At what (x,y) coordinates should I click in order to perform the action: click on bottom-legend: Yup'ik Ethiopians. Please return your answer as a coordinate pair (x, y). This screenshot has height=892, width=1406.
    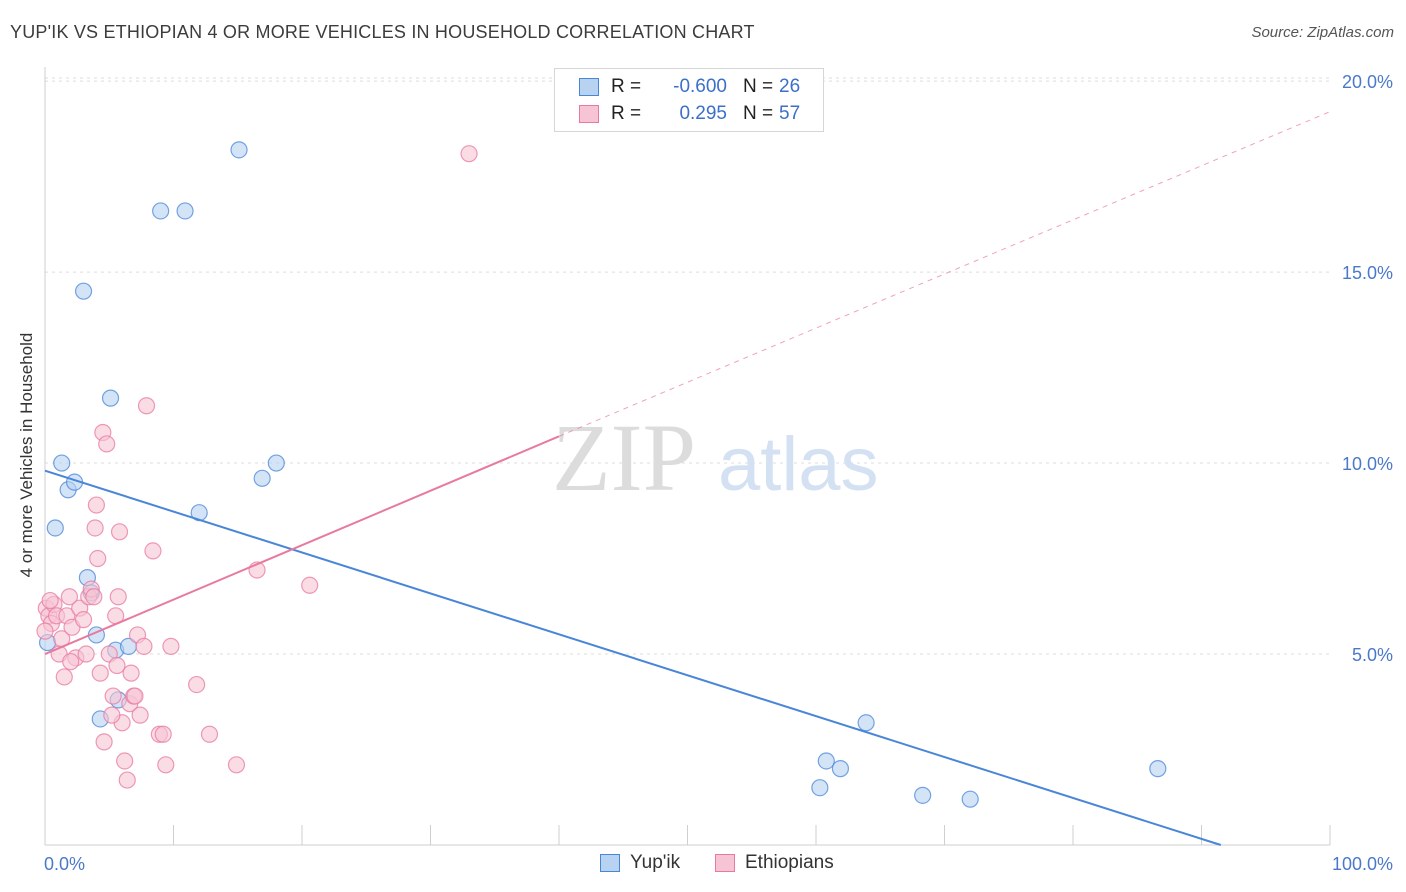
    Looking at the image, I should click on (703, 865).